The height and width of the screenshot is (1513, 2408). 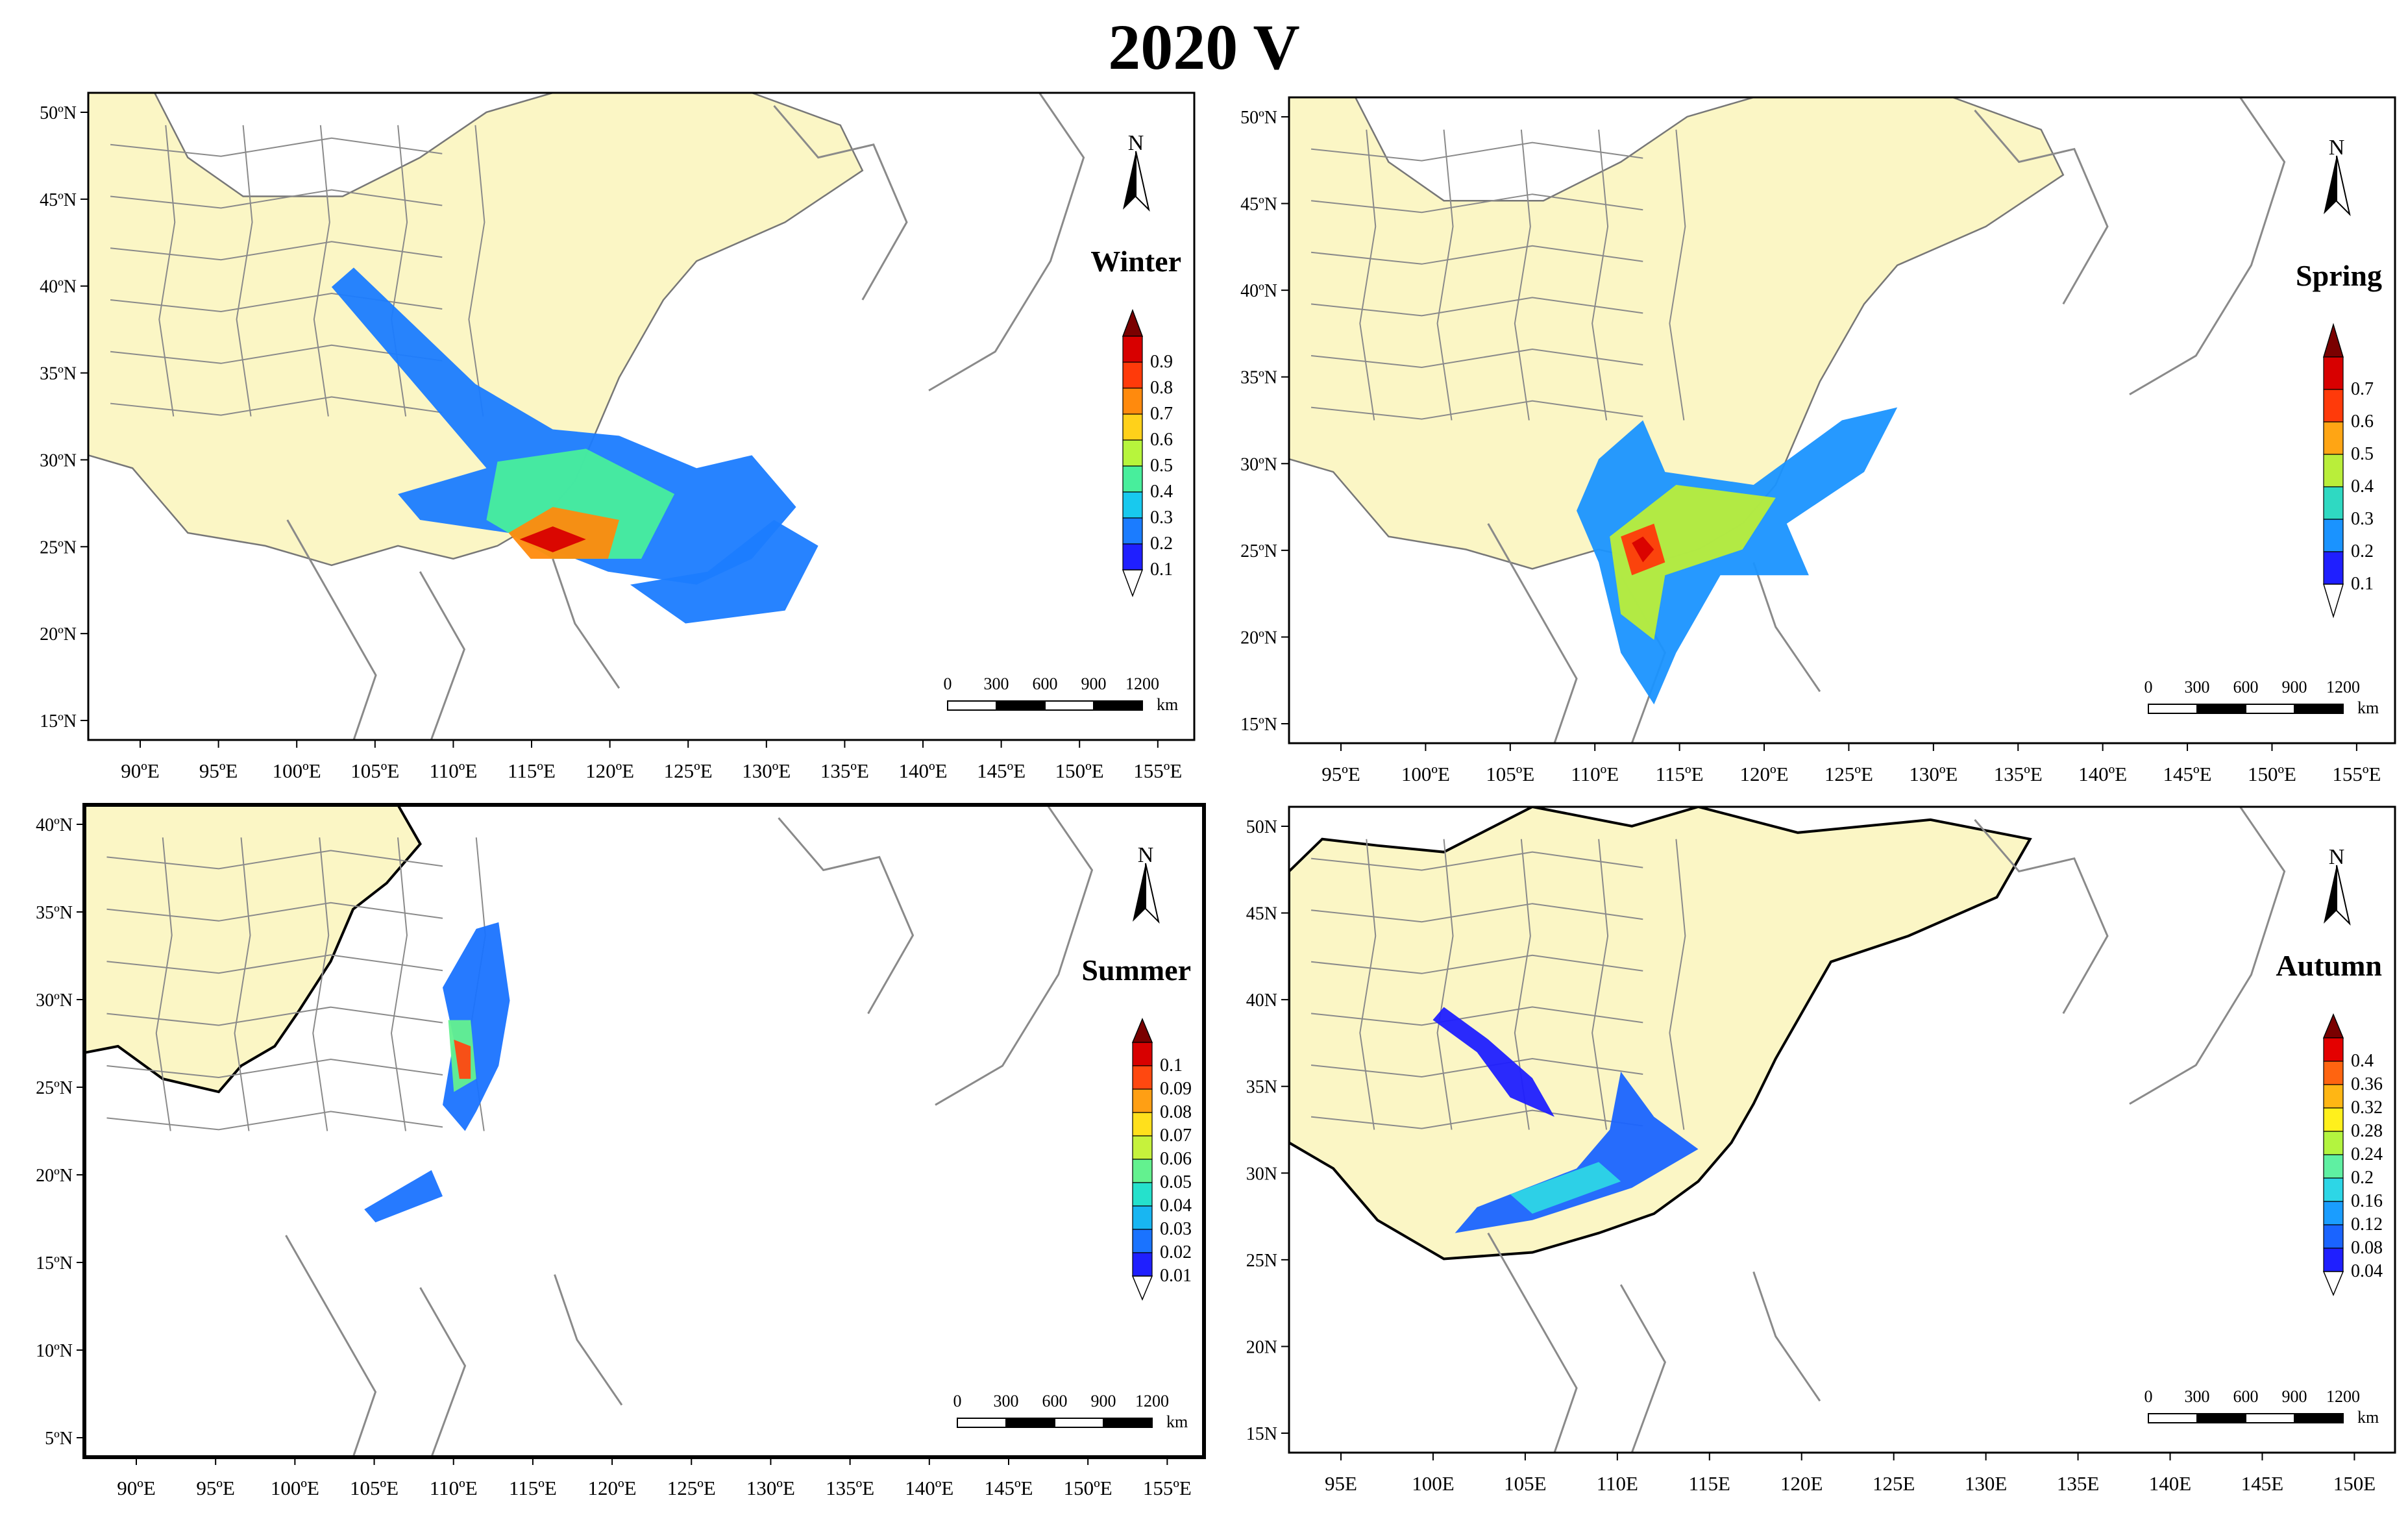 I want to click on scale-tick-label: 600, so click(x=1055, y=1401).